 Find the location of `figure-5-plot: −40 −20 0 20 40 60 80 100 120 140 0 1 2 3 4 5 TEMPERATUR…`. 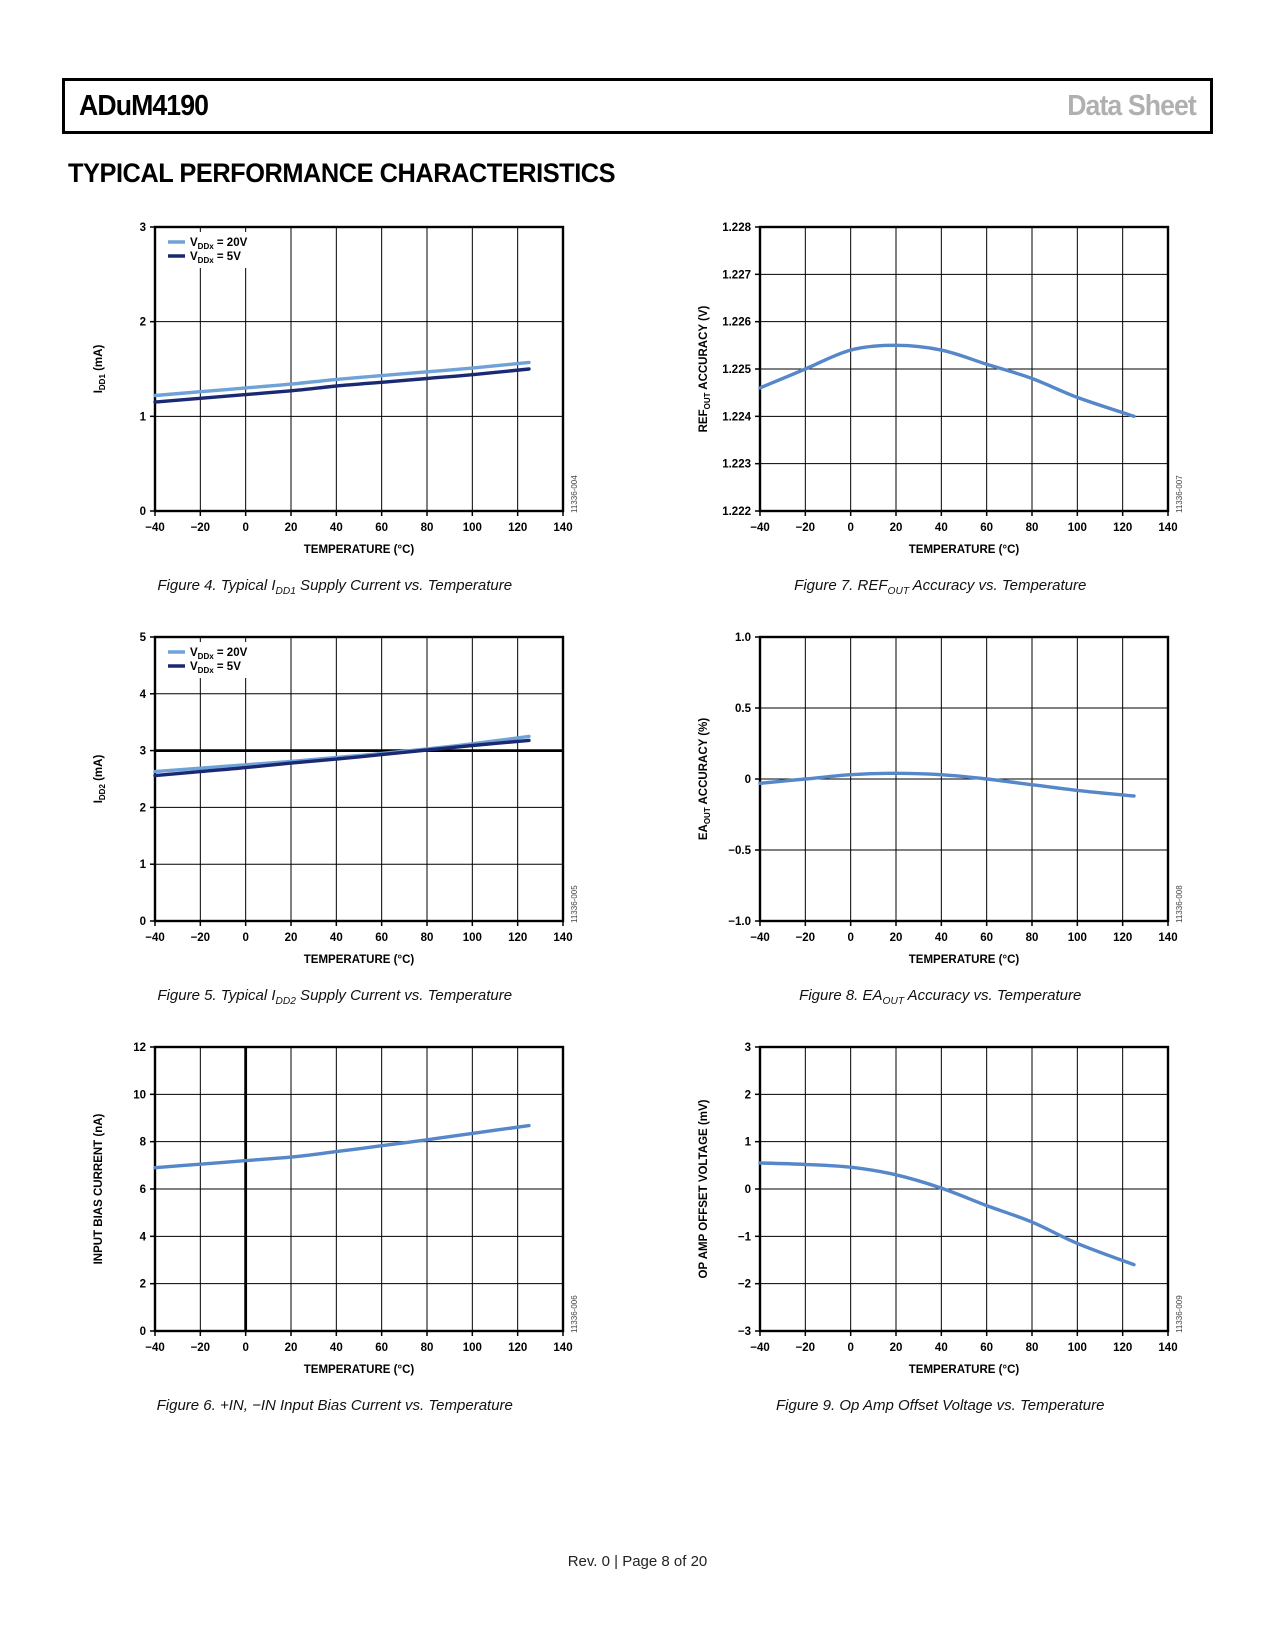

figure-5-plot: −40 −20 0 20 40 60 80 100 120 140 0 1 2 3 4 5 TEMPERATUR… is located at coordinates (336, 799).